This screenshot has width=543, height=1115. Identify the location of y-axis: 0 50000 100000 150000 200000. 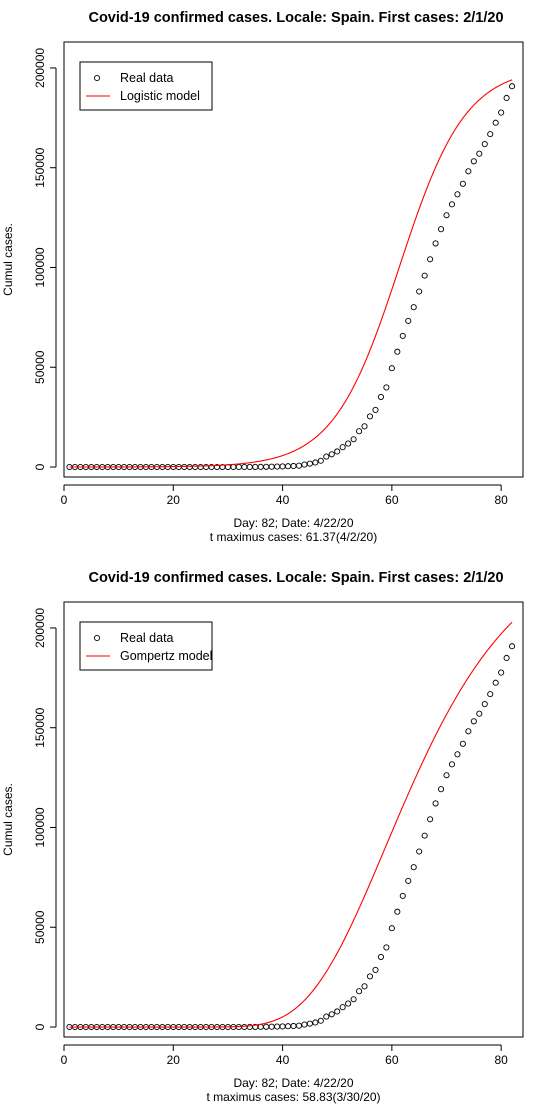
(45, 259).